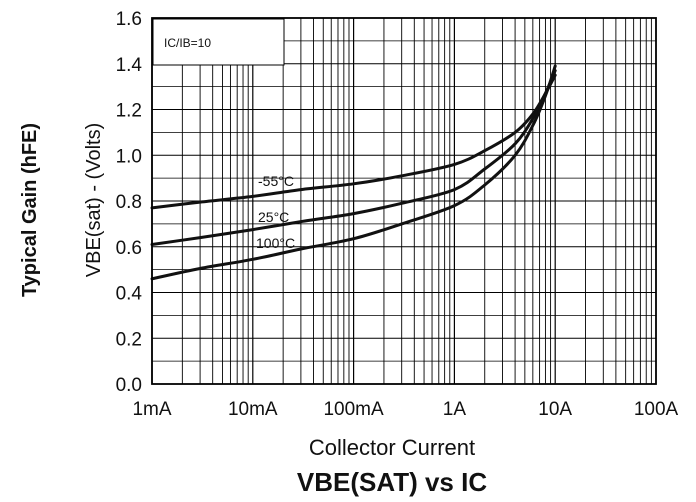  Describe the element at coordinates (218, 42) in the screenshot. I see `annotation-box` at that location.